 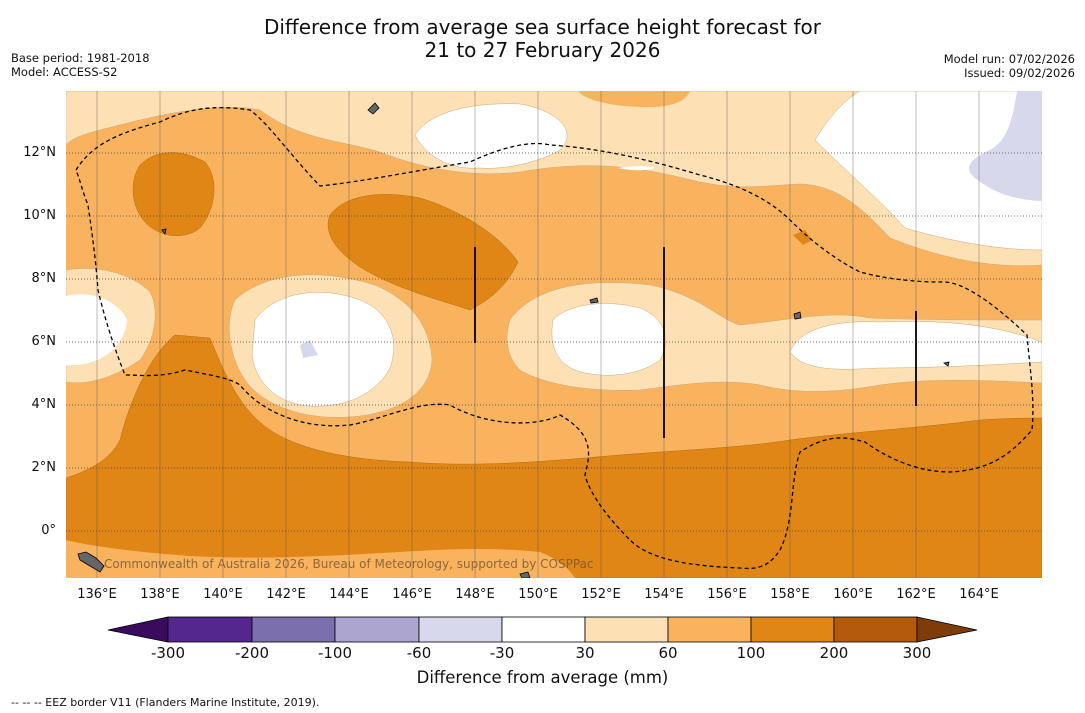 What do you see at coordinates (44, 278) in the screenshot?
I see `lat-label-8n: 8°N` at bounding box center [44, 278].